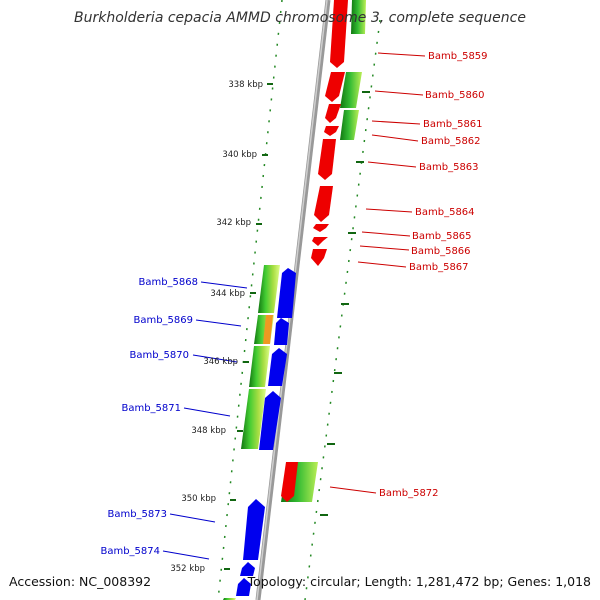  What do you see at coordinates (205, 420) in the screenshot?
I see `leaders-left` at bounding box center [205, 420].